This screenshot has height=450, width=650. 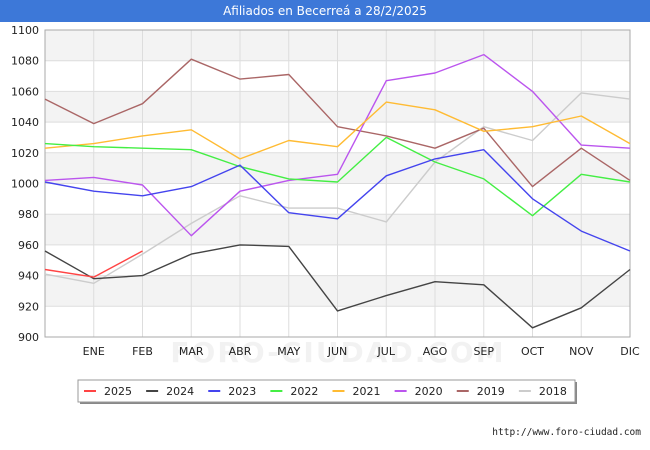 I want to click on x-tick-label: MAR, so click(x=191, y=351).